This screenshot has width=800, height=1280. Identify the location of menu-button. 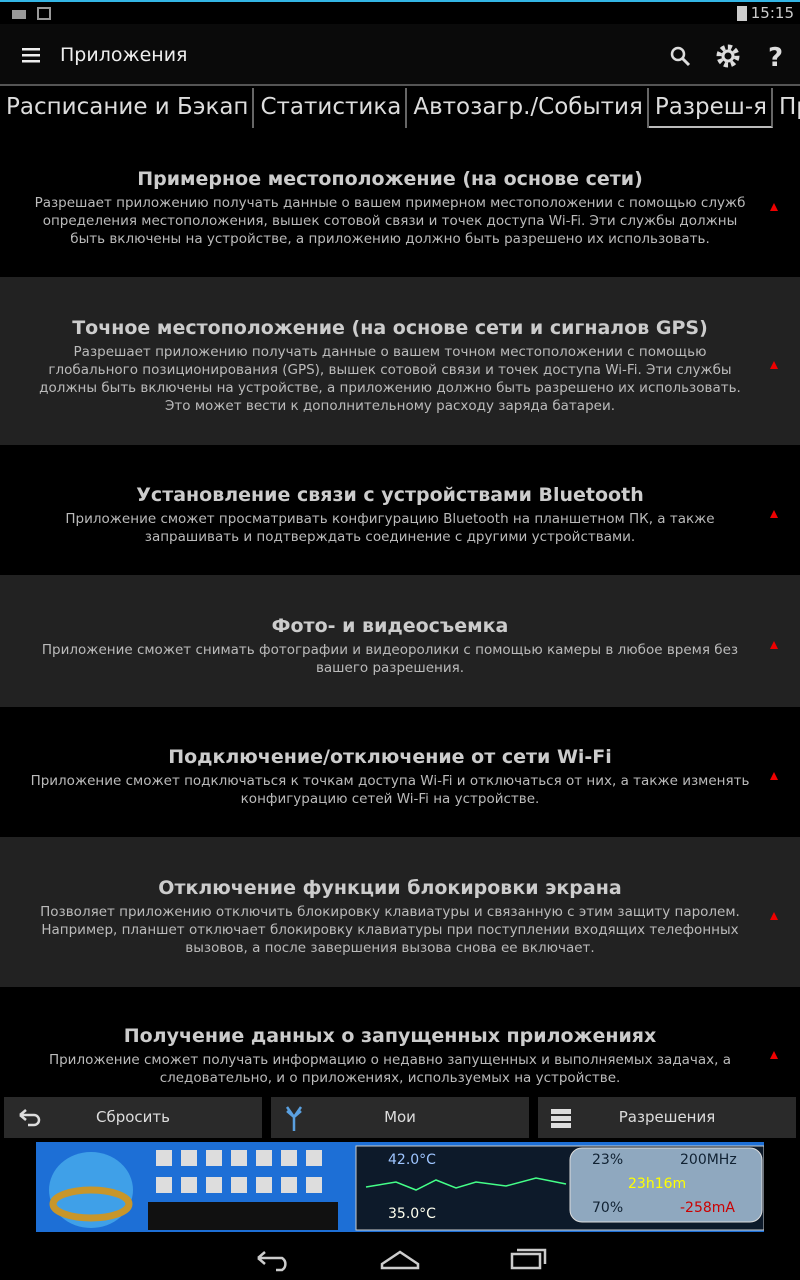
(32, 56).